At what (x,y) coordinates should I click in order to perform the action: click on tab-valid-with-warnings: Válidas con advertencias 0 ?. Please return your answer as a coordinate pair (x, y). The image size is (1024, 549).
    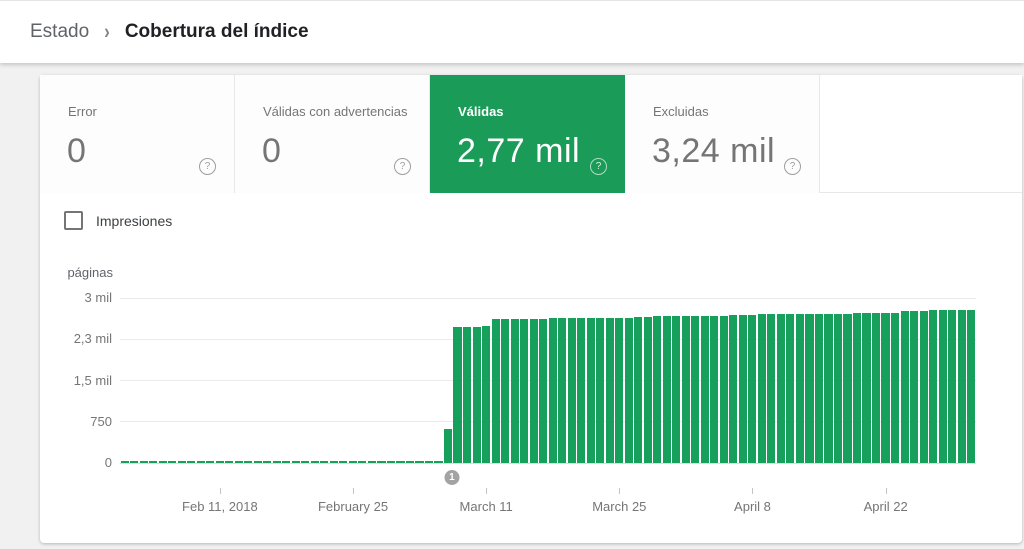
    Looking at the image, I should click on (332, 134).